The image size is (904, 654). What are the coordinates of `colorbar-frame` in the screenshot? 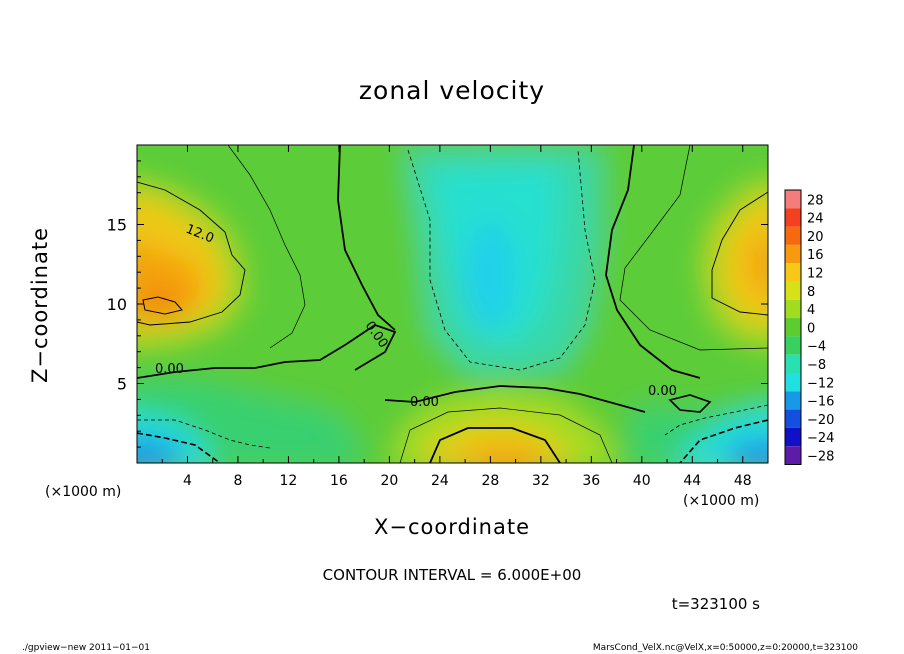 It's located at (793, 327).